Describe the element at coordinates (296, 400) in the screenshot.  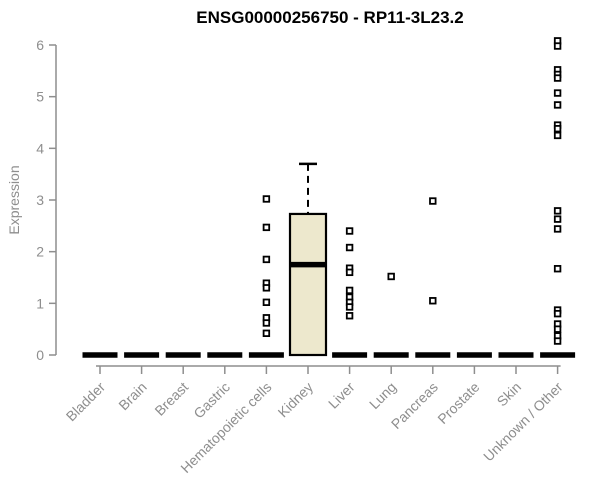
I see `x-axis-category-label: Kidney` at that location.